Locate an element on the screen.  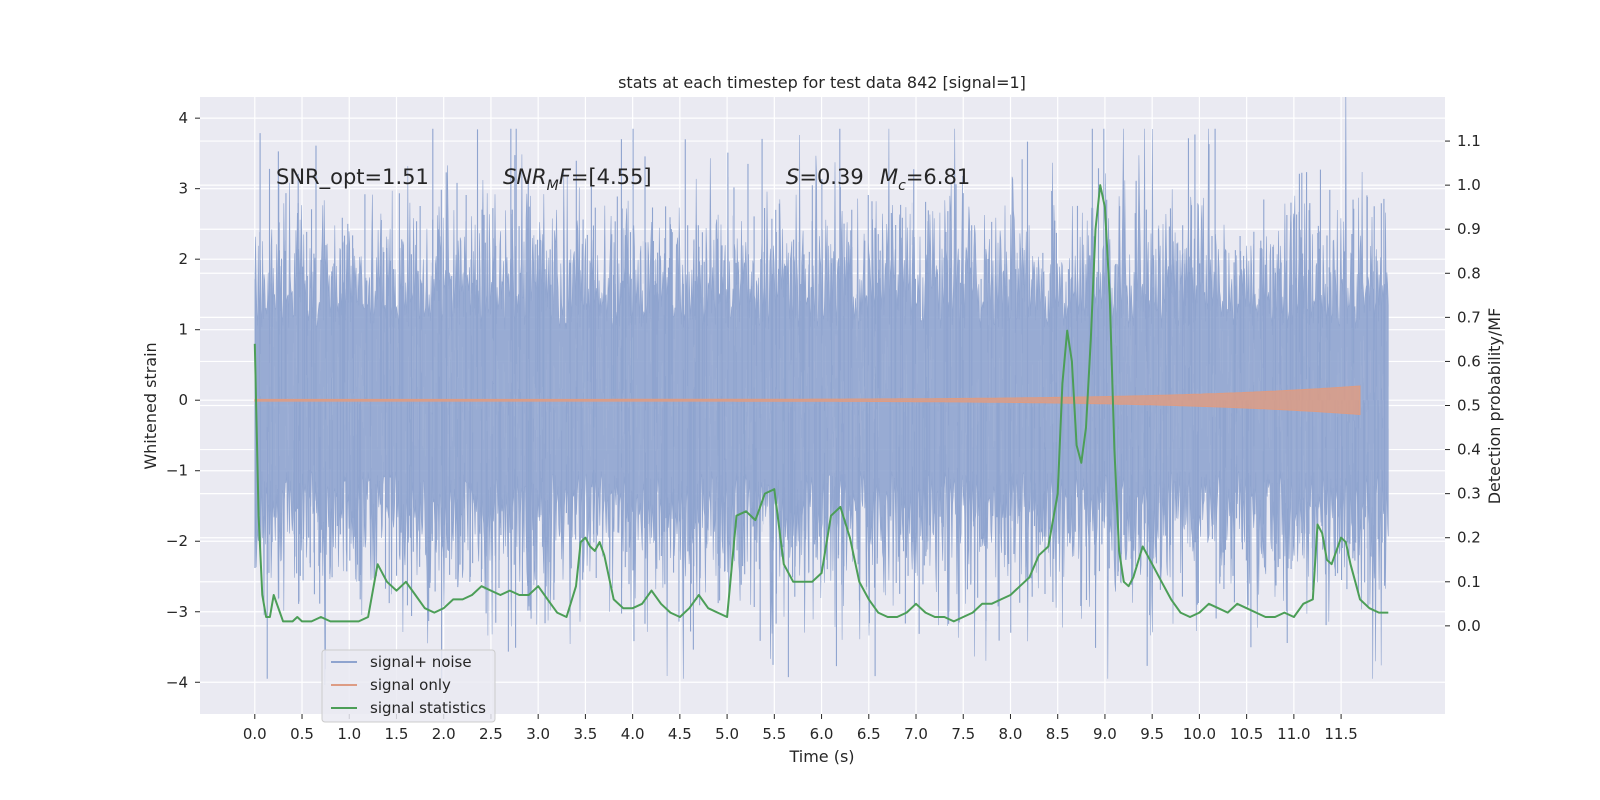
x-tick-label: 10.0 is located at coordinates (1199, 734).